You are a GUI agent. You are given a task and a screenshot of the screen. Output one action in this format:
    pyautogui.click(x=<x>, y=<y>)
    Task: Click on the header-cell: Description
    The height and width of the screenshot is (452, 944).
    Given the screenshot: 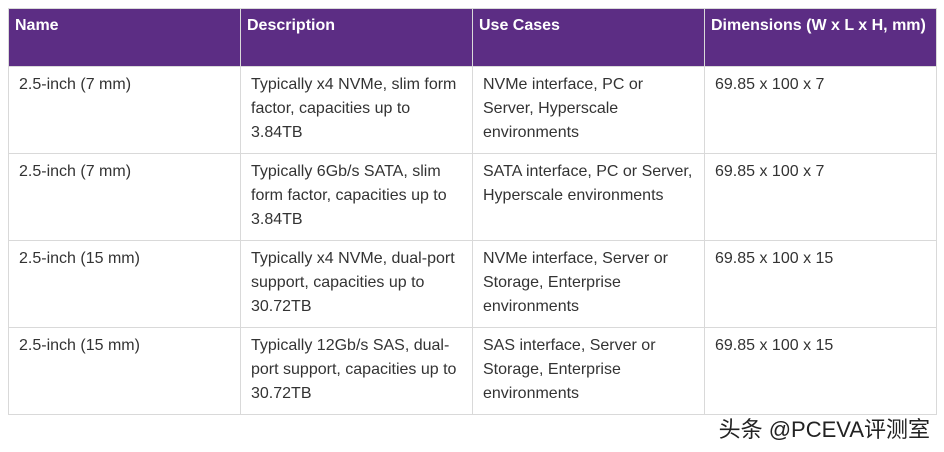 What is the action you would take?
    pyautogui.click(x=356, y=37)
    